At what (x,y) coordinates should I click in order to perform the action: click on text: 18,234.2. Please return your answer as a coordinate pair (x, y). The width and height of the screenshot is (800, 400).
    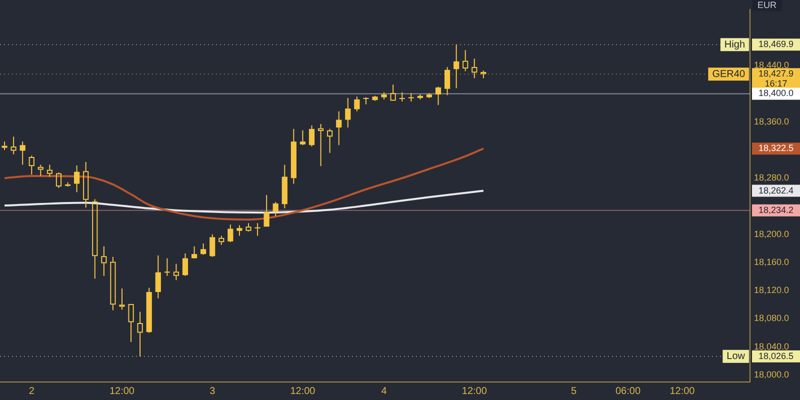
    Looking at the image, I should click on (776, 209).